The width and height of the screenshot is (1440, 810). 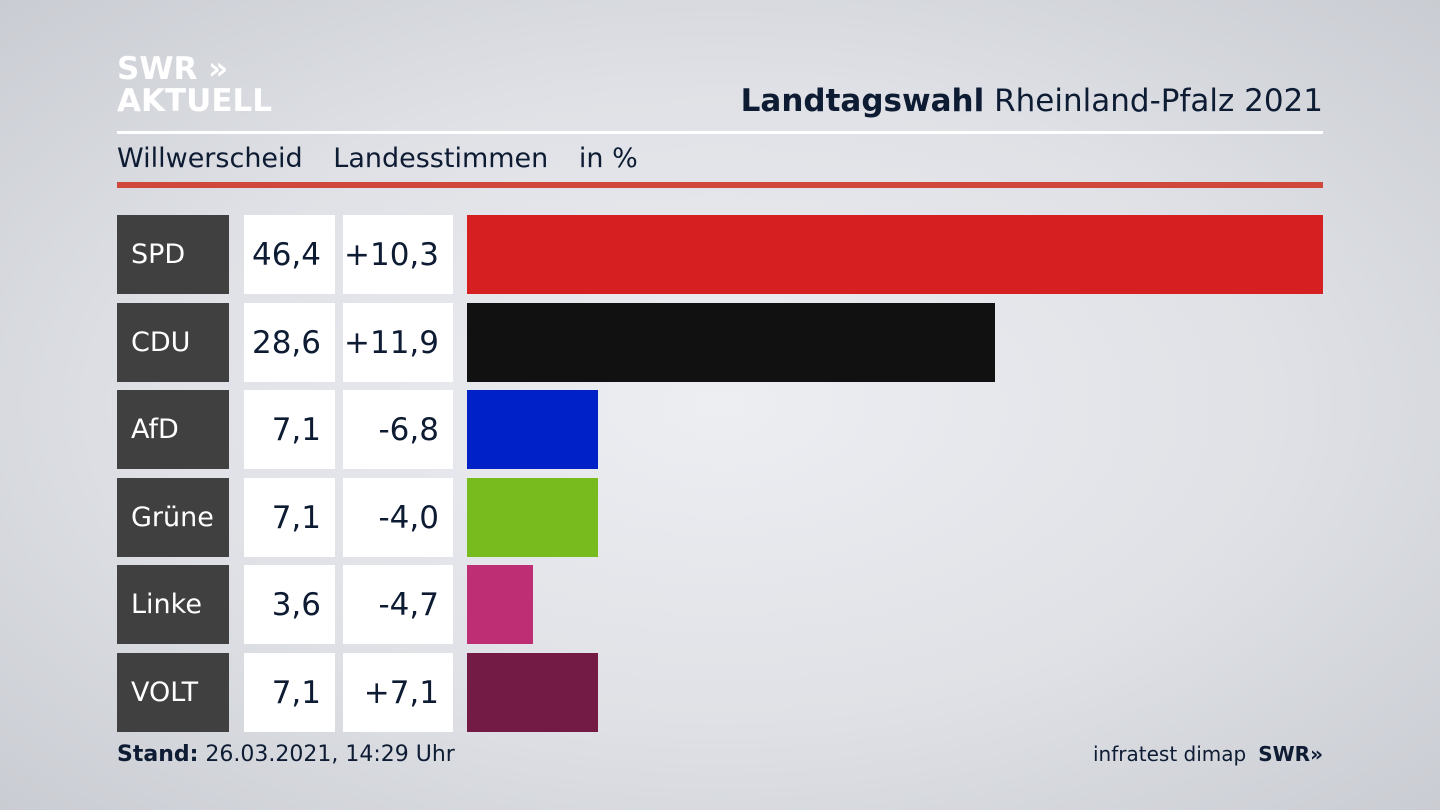 I want to click on swr-aktuell-logo: SWR » AKTUELL, so click(x=194, y=85).